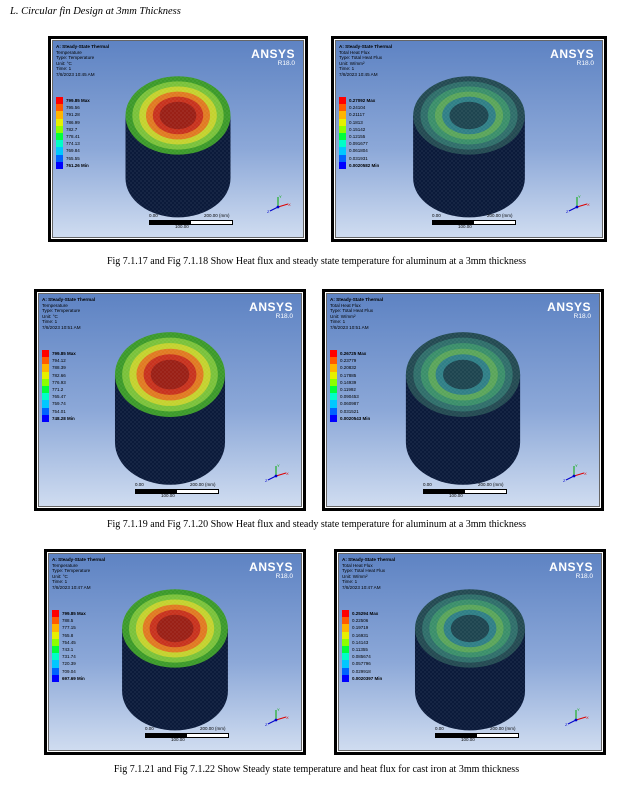 The width and height of the screenshot is (633, 787). Describe the element at coordinates (357, 137) in the screenshot. I see `legend-label: 0.12155` at that location.